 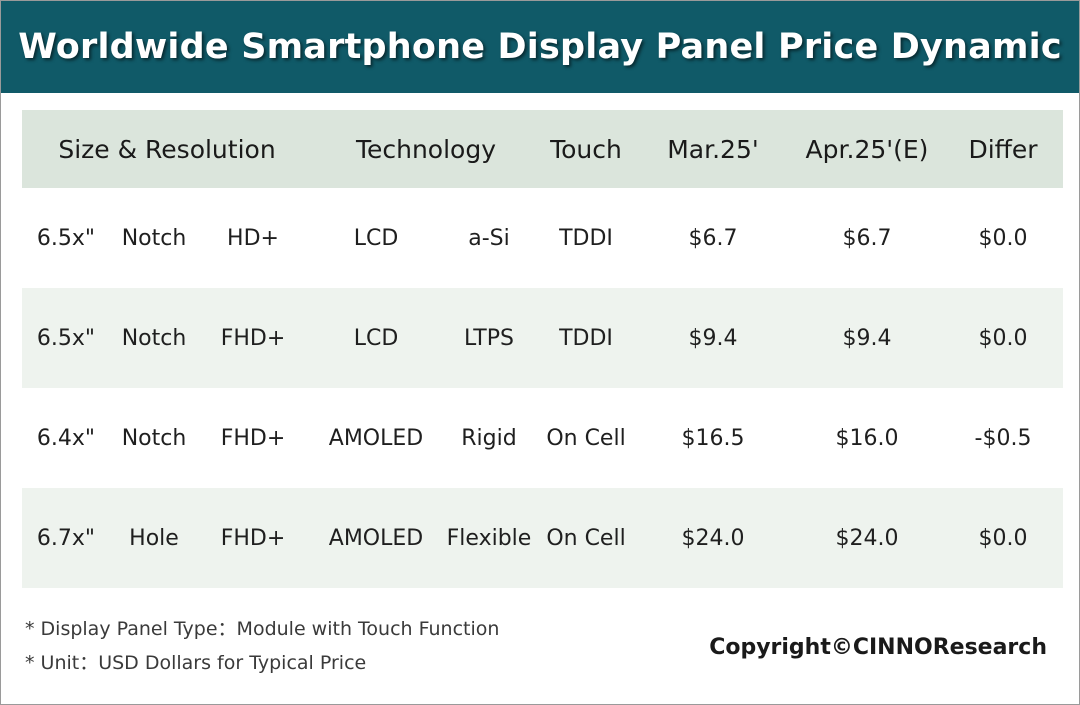 What do you see at coordinates (66, 538) in the screenshot?
I see `cell-size: 6.7x"` at bounding box center [66, 538].